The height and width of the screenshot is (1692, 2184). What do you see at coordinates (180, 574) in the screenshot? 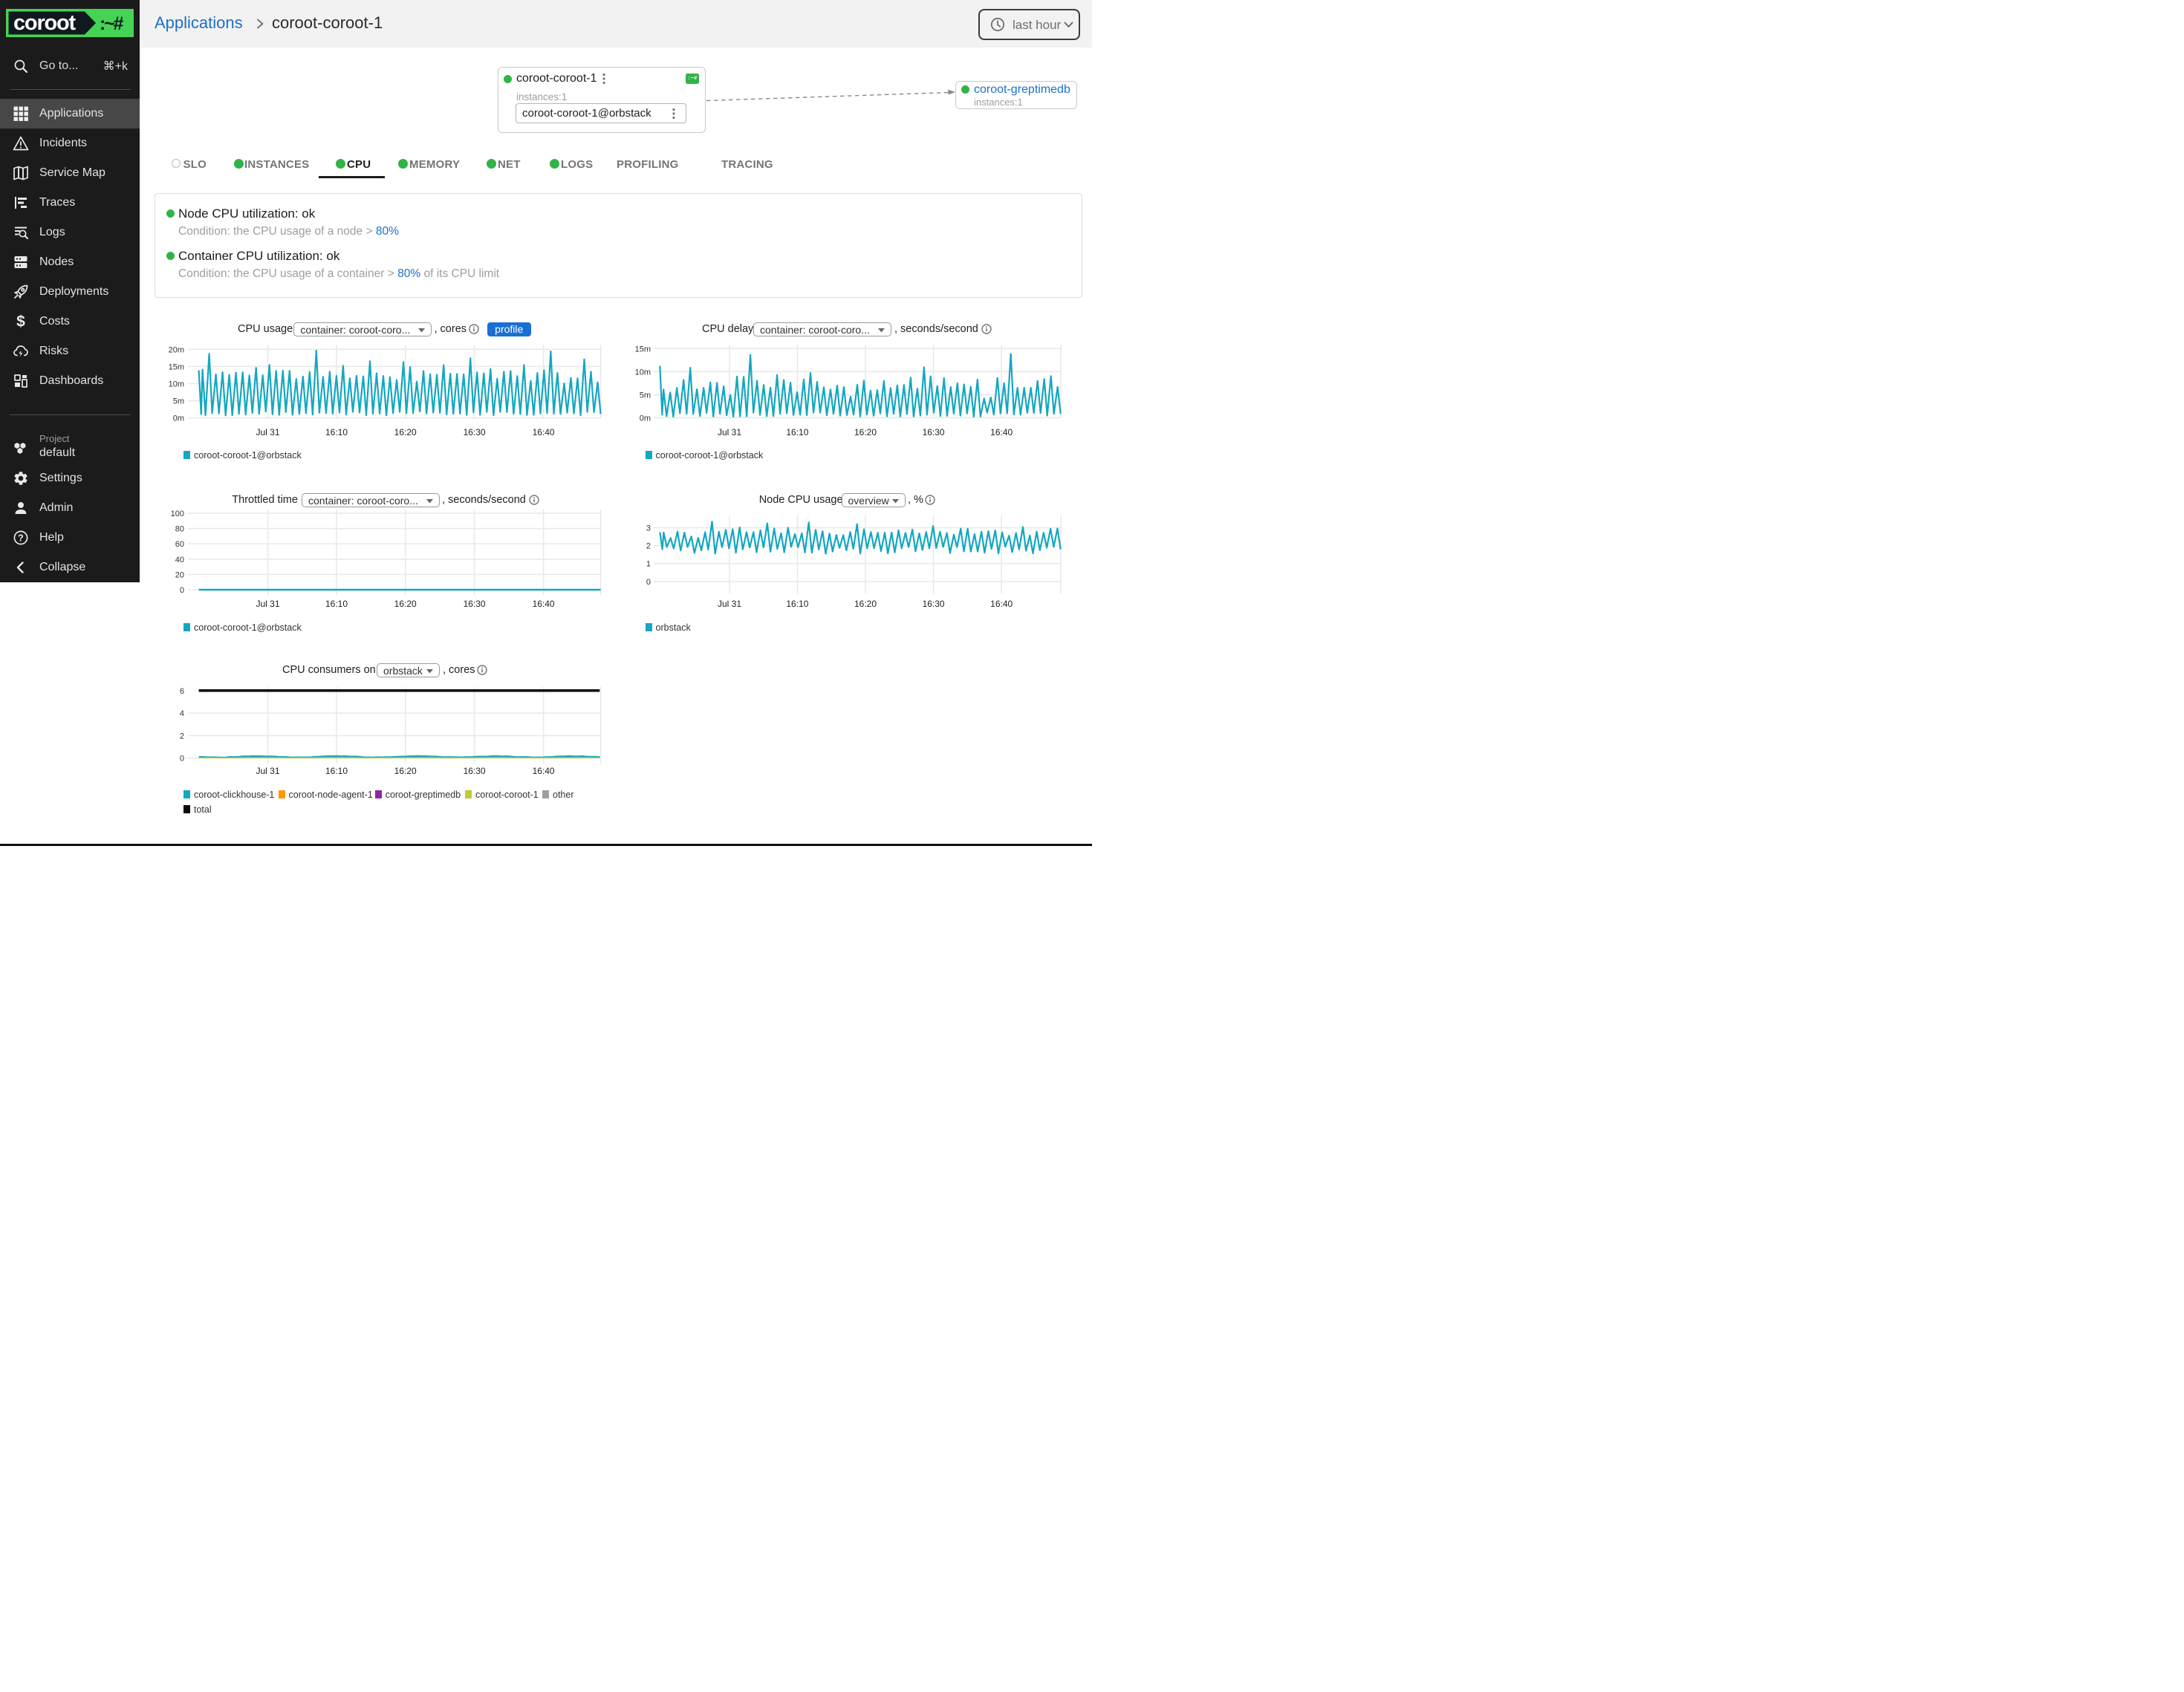
I see `svg-text: 20` at bounding box center [180, 574].